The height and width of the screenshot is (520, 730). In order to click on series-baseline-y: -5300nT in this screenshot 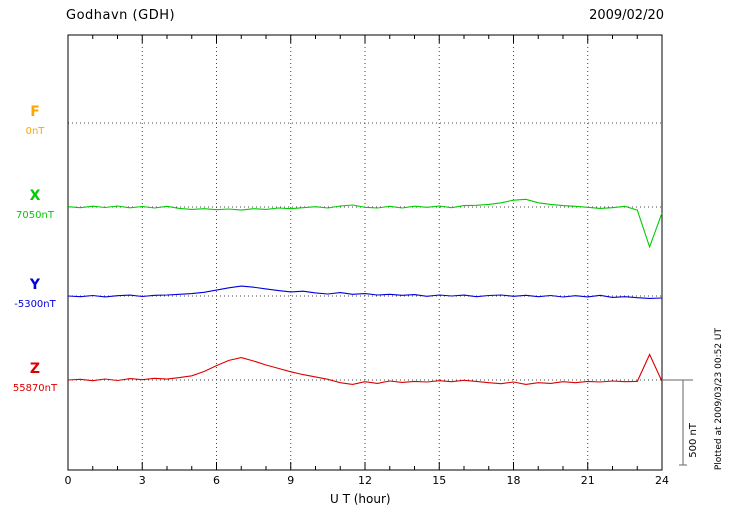, I will do `click(35, 304)`.